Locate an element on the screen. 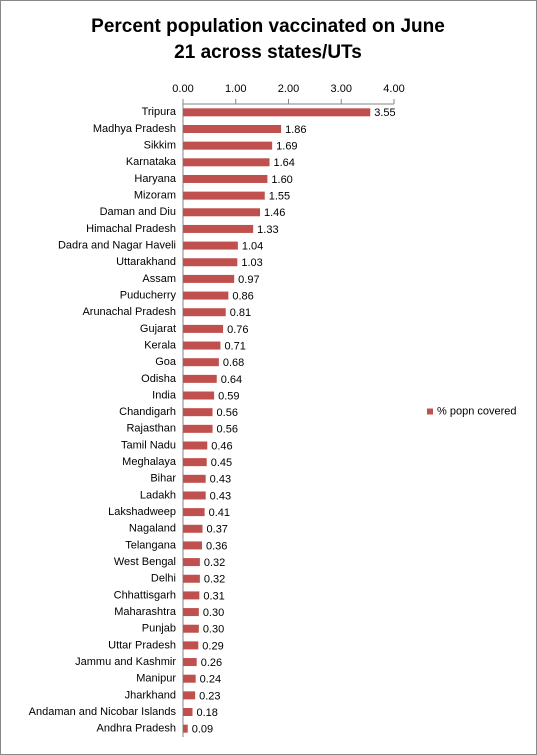  value-label: 0.37 is located at coordinates (217, 530).